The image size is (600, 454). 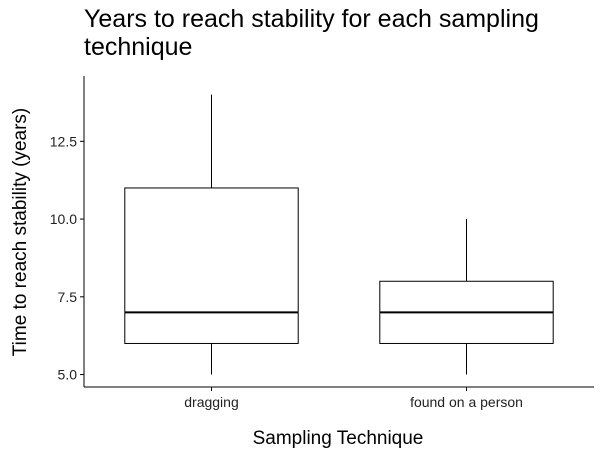 I want to click on box-group, so click(x=466, y=297).